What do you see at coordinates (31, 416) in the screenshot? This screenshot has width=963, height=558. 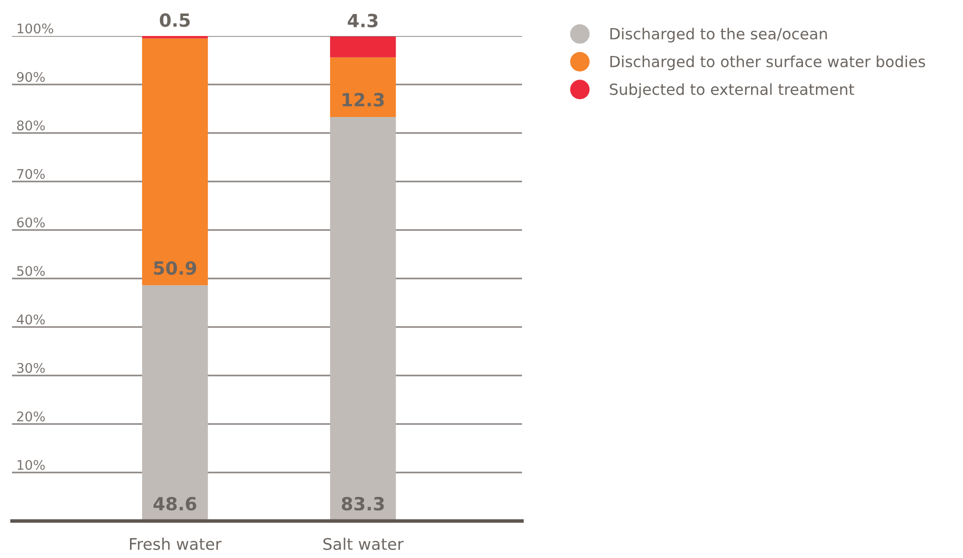 I see `y-tick-label: 20%` at bounding box center [31, 416].